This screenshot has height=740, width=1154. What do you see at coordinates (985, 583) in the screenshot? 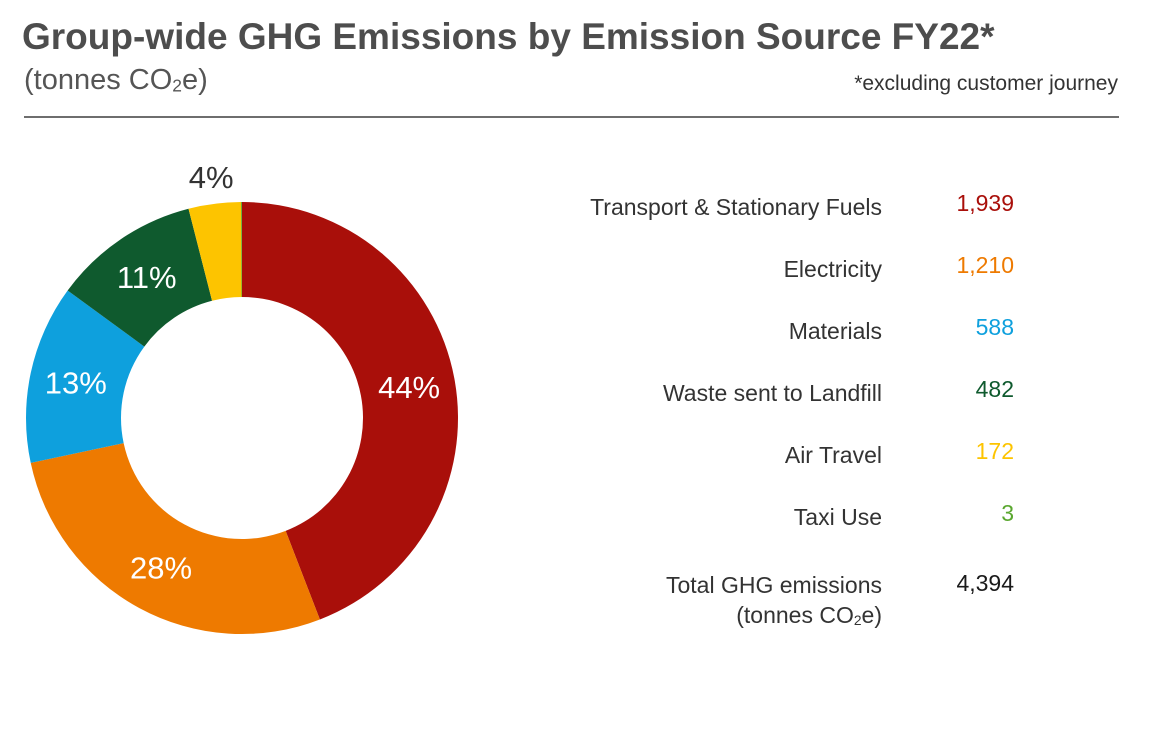
I see `total-value: 4,394` at bounding box center [985, 583].